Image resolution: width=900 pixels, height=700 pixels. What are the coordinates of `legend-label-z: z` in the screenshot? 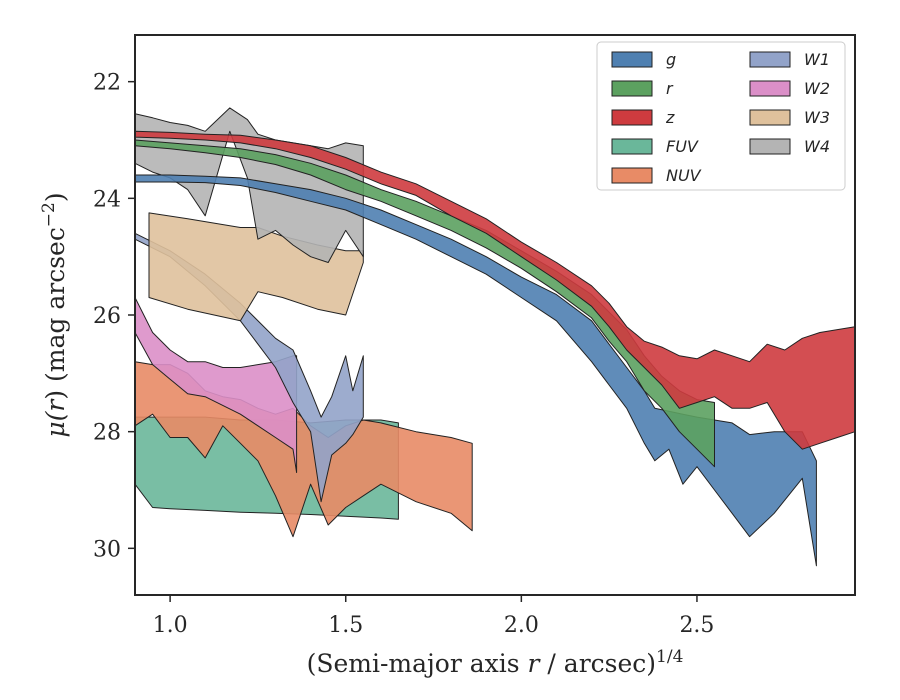 It's located at (670, 117).